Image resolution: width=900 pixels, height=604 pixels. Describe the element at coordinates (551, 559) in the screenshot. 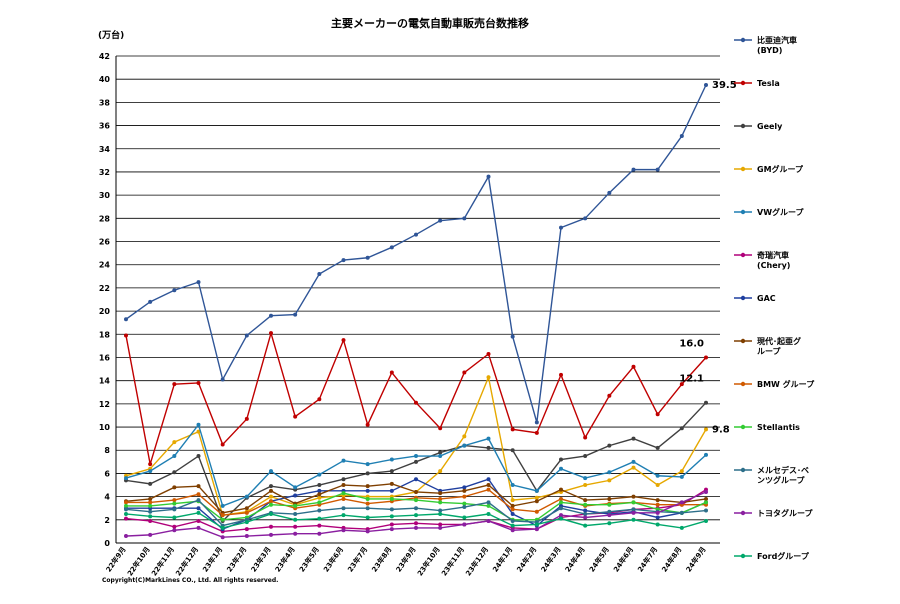

I see `x-tick-label: 24年3月` at that location.